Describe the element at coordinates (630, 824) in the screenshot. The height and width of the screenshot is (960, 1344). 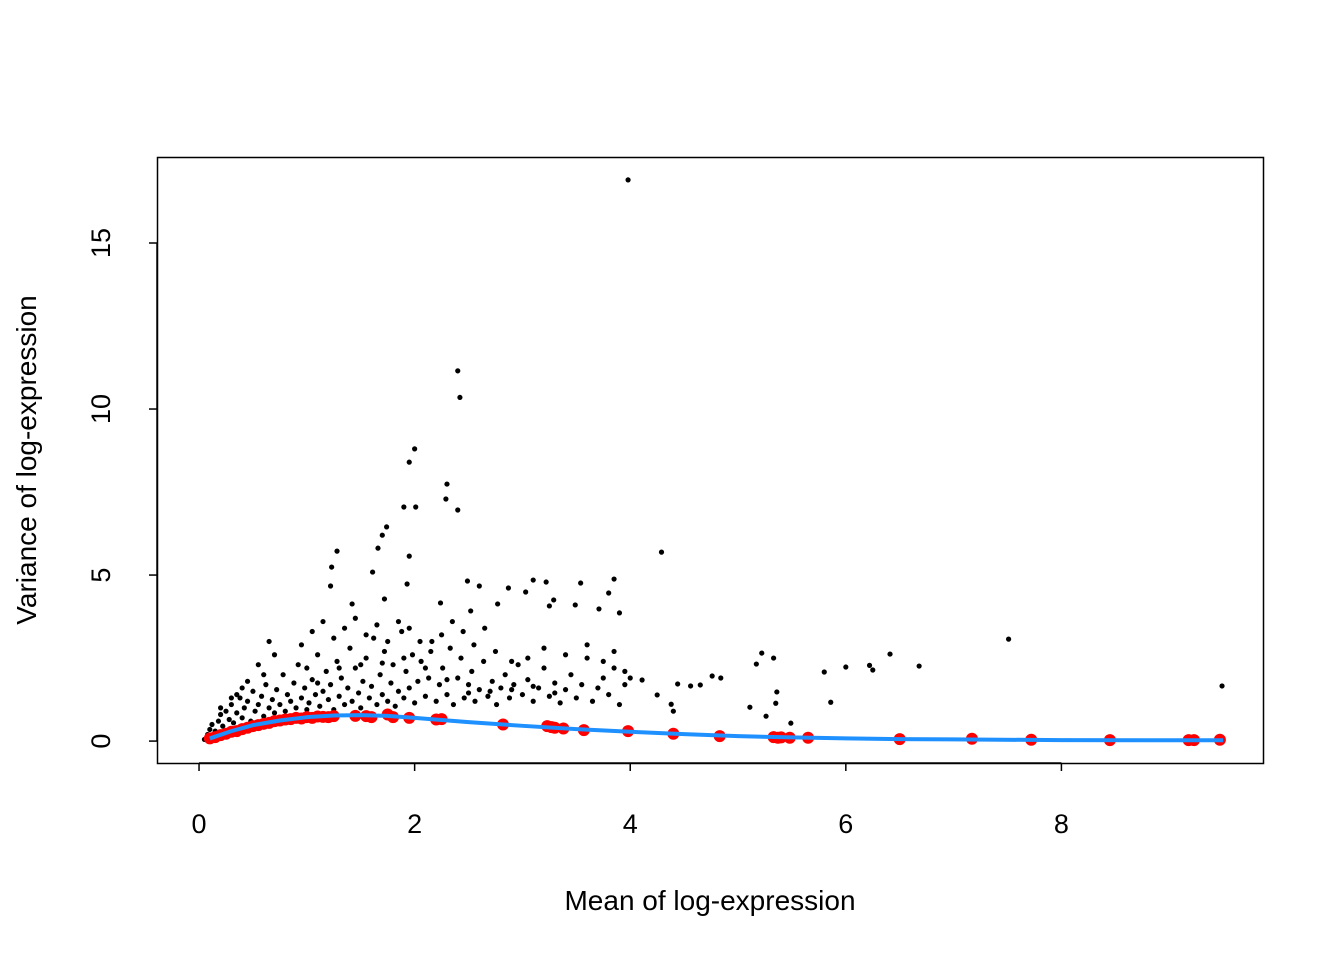
I see `x-tick-label: 4` at that location.